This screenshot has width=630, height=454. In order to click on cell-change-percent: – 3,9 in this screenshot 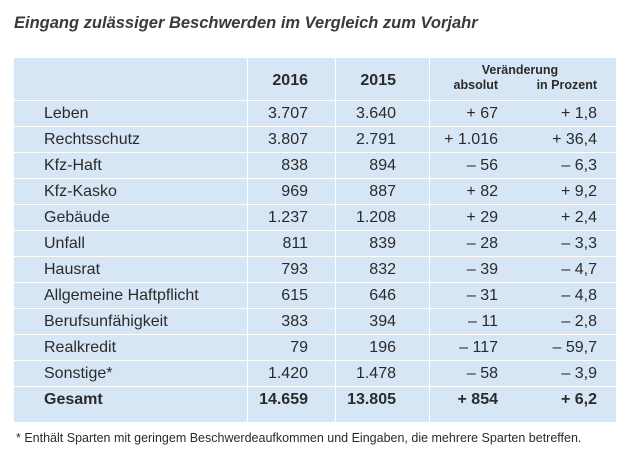, I will do `click(579, 373)`.